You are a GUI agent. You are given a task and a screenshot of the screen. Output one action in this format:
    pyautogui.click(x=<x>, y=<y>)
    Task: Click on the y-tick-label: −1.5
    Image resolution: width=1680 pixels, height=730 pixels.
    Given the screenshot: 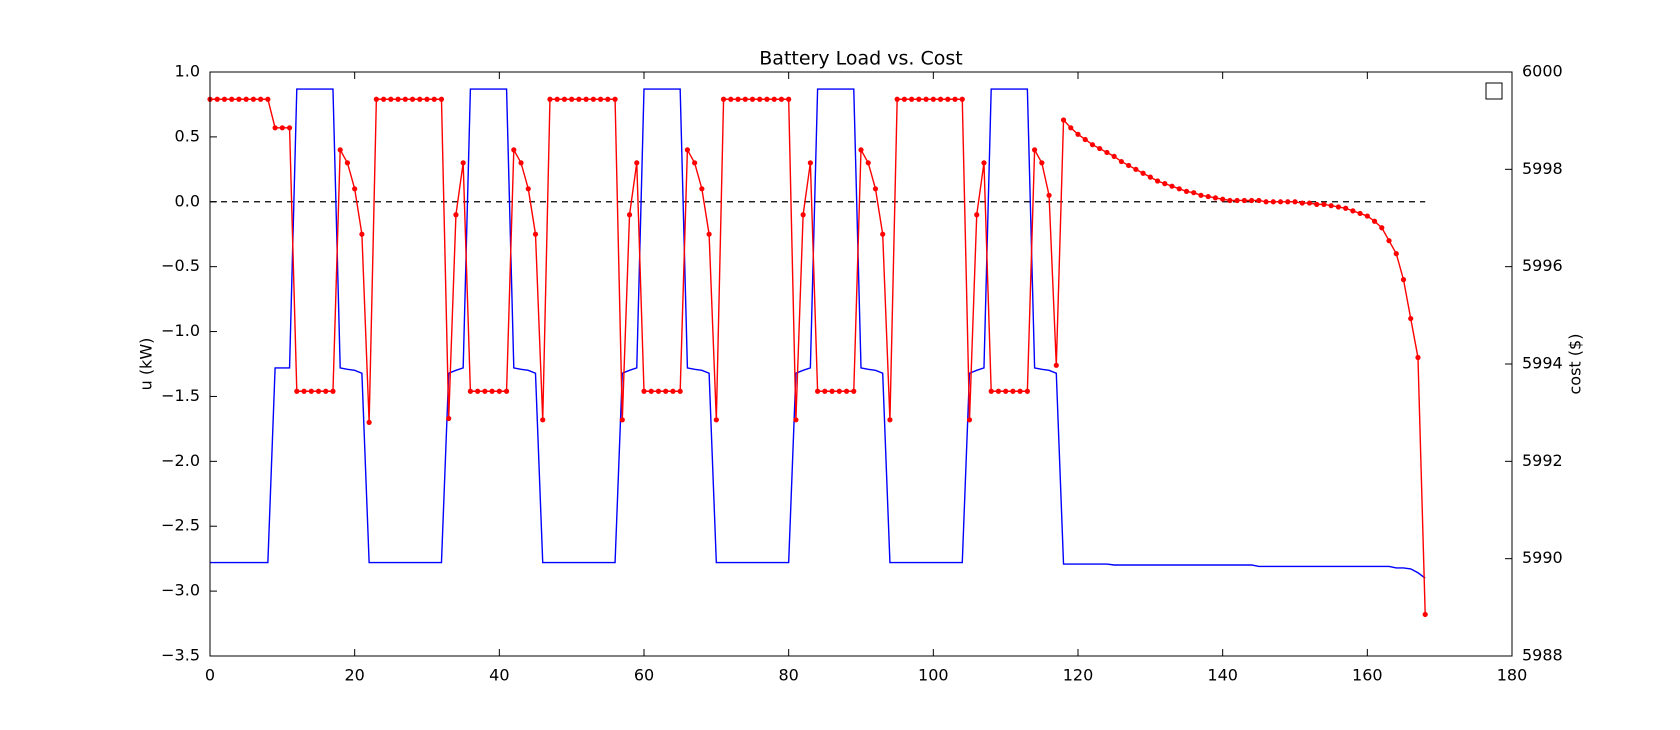 What is the action you would take?
    pyautogui.click(x=180, y=395)
    